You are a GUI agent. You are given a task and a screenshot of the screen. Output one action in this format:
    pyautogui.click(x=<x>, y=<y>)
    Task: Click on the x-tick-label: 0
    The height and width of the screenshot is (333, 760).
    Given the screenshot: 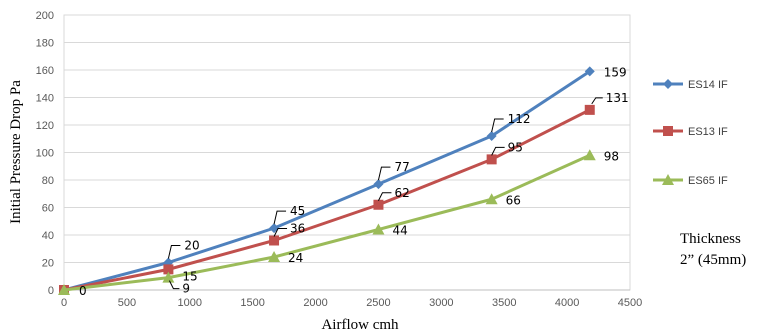 What is the action you would take?
    pyautogui.click(x=64, y=303)
    